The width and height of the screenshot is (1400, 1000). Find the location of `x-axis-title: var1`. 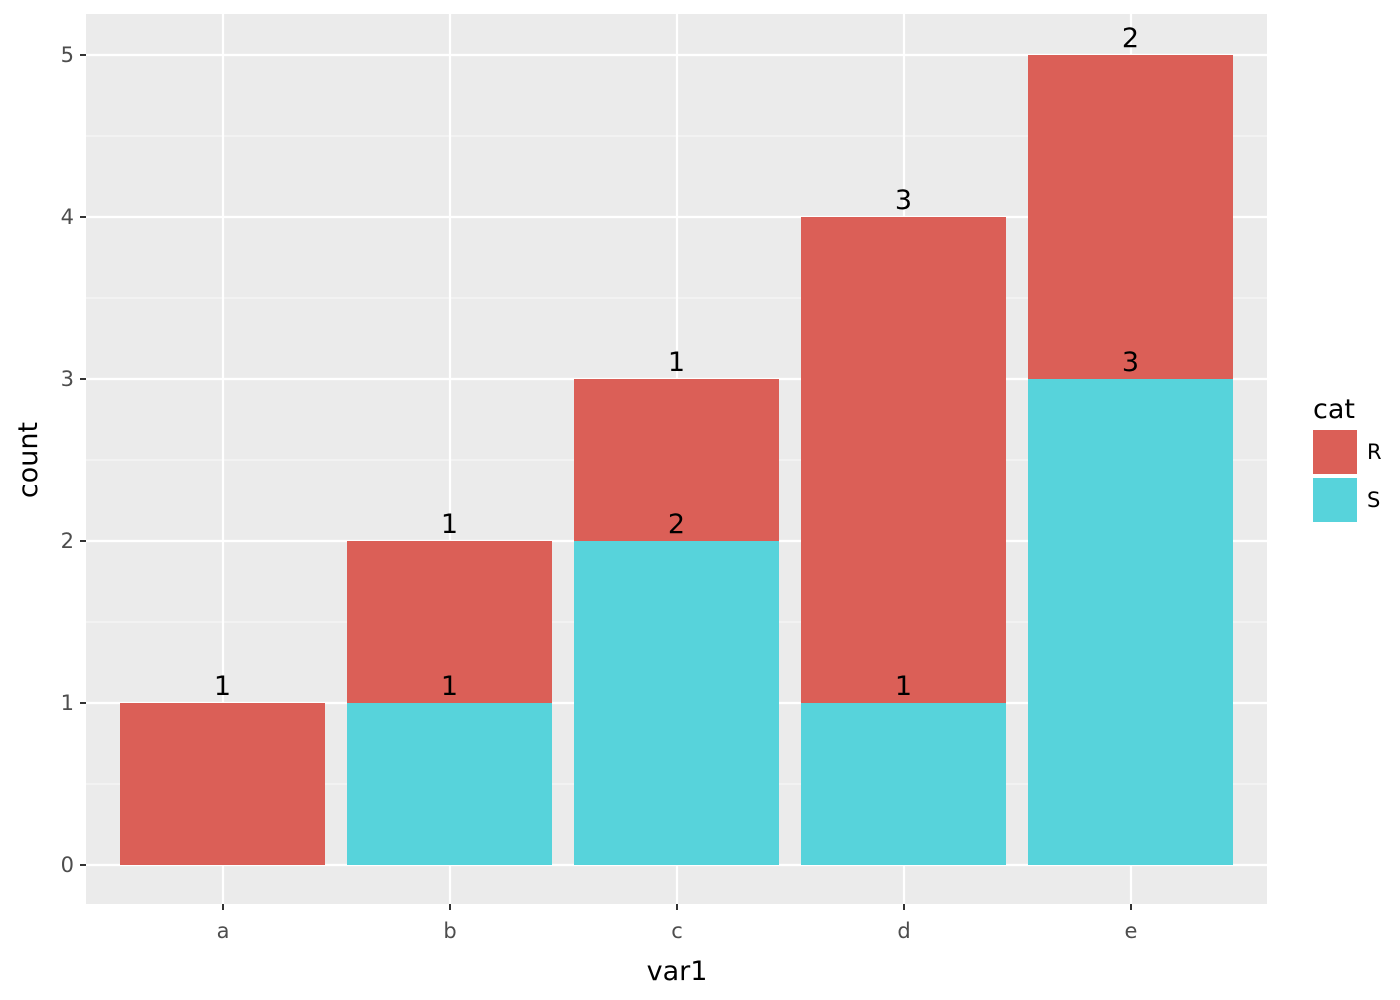

x-axis-title: var1 is located at coordinates (677, 971).